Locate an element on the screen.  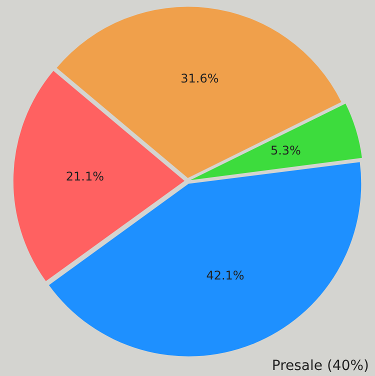
data-label: 31.6% is located at coordinates (199, 78).